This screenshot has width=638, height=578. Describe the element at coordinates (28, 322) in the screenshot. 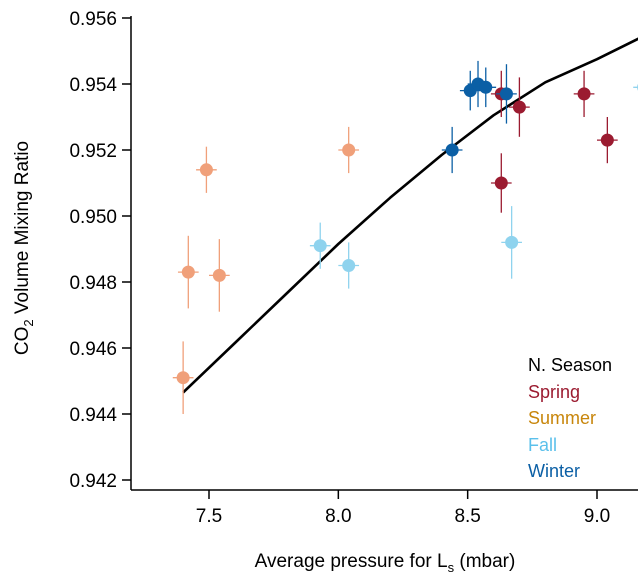

I see `y-axis-title-subscript: 2` at that location.